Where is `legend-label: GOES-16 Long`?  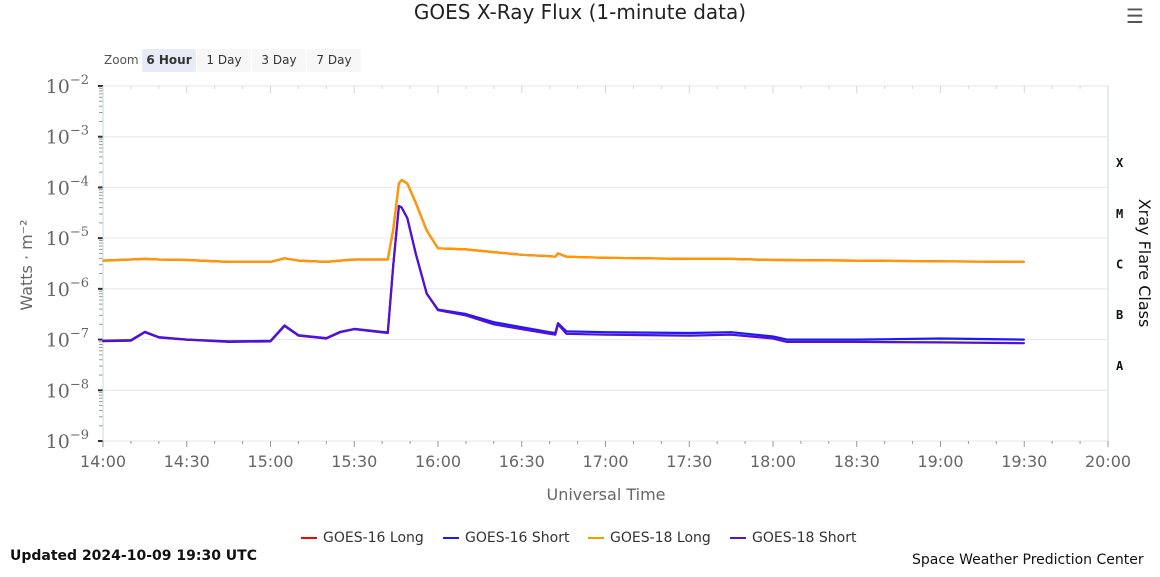
legend-label: GOES-16 Long is located at coordinates (373, 538).